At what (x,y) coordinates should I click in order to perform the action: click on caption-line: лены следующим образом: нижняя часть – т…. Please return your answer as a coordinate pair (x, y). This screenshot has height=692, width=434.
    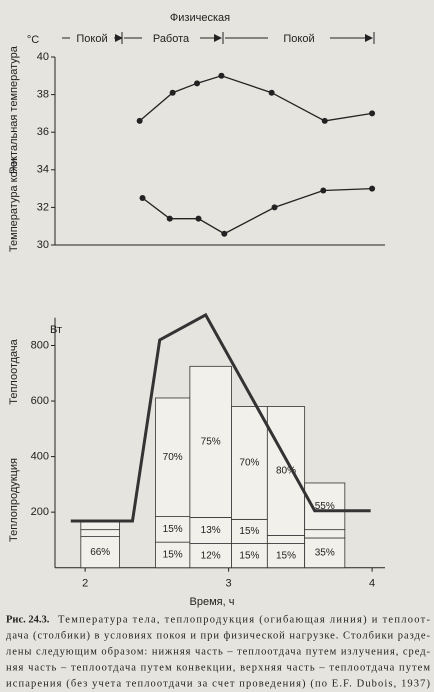
    Looking at the image, I should click on (218, 651).